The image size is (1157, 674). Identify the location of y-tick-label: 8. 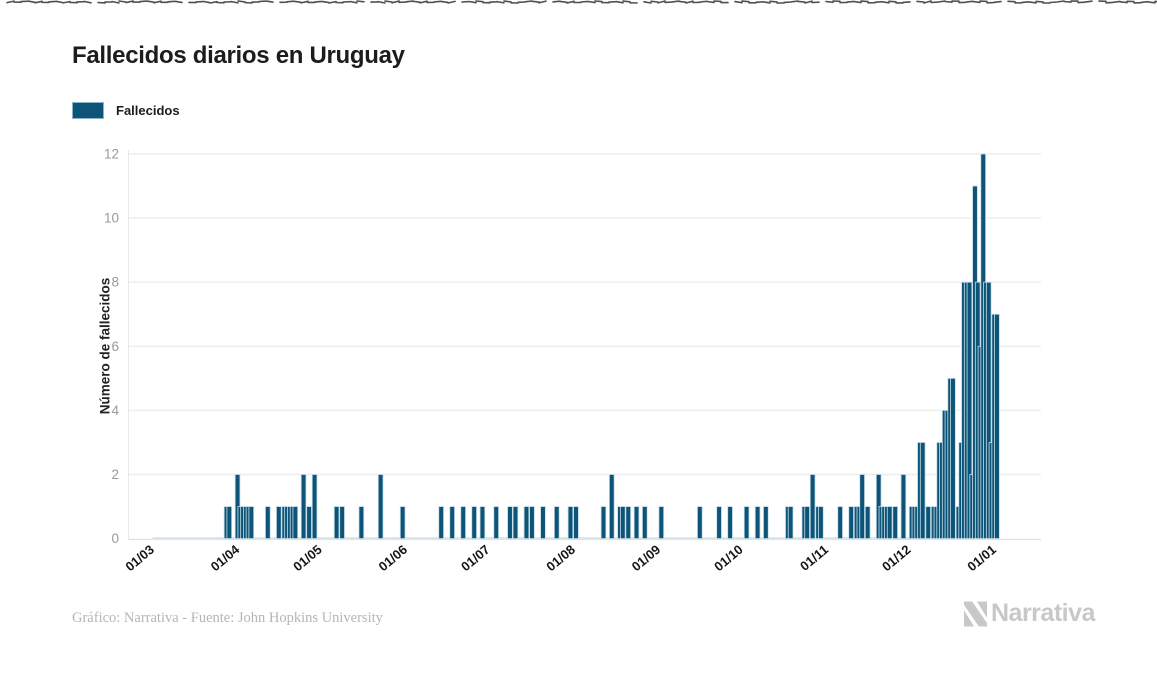
(115, 282).